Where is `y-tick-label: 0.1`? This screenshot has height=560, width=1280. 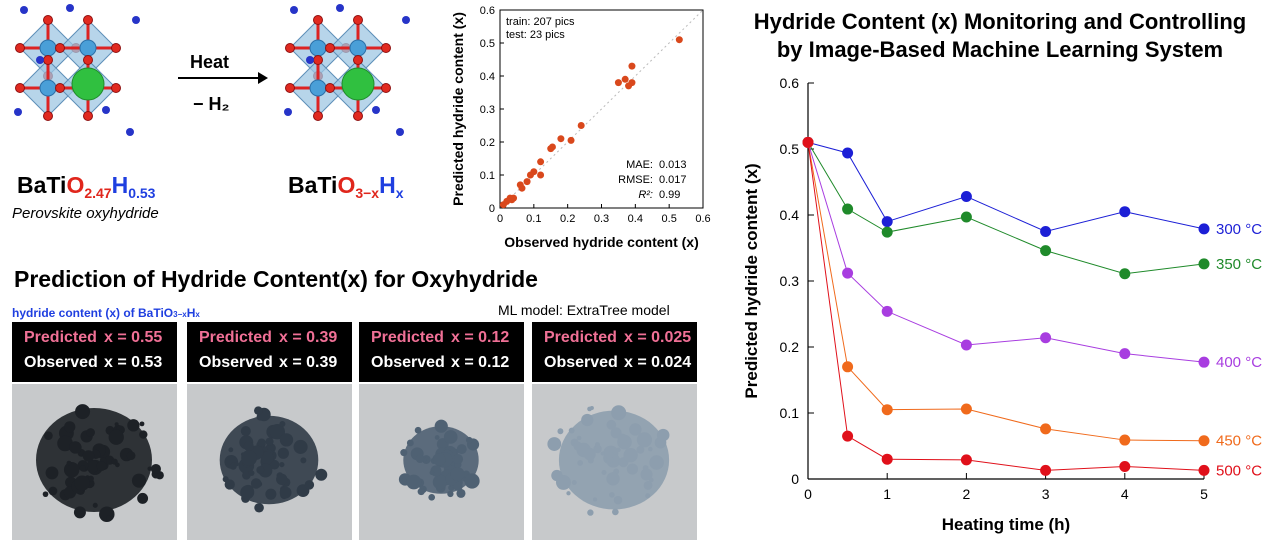 y-tick-label: 0.1 is located at coordinates (790, 413).